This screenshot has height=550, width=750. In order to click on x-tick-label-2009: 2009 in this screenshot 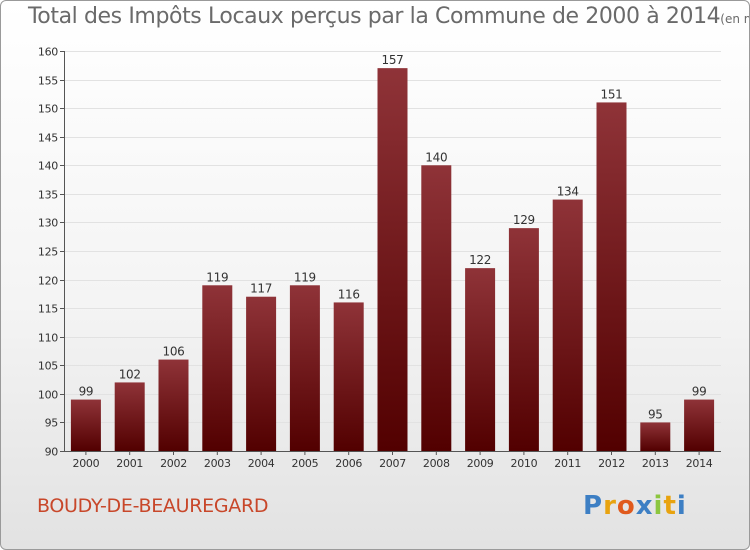, I will do `click(480, 463)`.